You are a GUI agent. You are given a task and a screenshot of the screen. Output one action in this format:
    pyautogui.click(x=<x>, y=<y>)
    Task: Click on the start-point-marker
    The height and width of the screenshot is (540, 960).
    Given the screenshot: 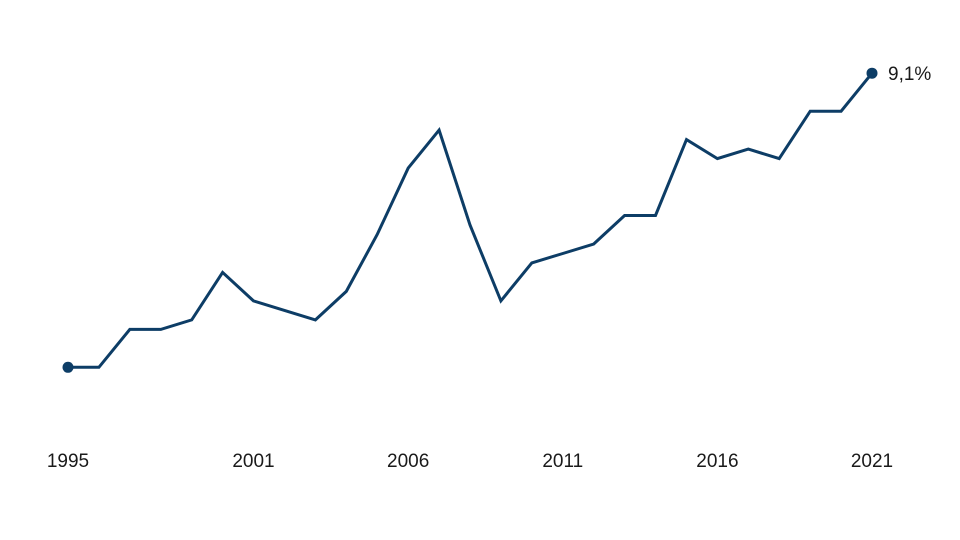 What is the action you would take?
    pyautogui.click(x=68, y=367)
    